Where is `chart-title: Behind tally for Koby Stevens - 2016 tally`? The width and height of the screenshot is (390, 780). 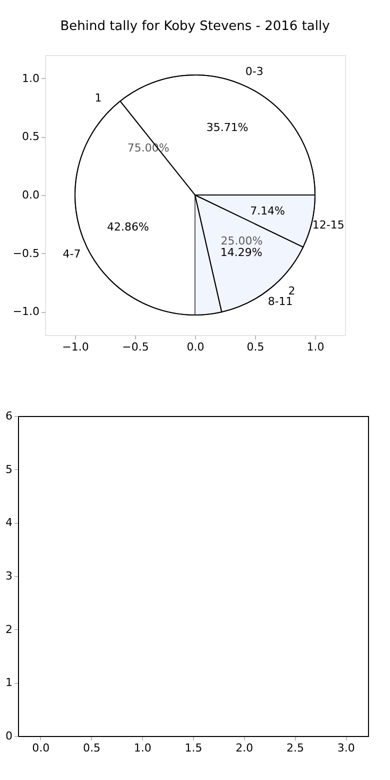
chart-title: Behind tally for Koby Stevens - 2016 tally is located at coordinates (195, 26).